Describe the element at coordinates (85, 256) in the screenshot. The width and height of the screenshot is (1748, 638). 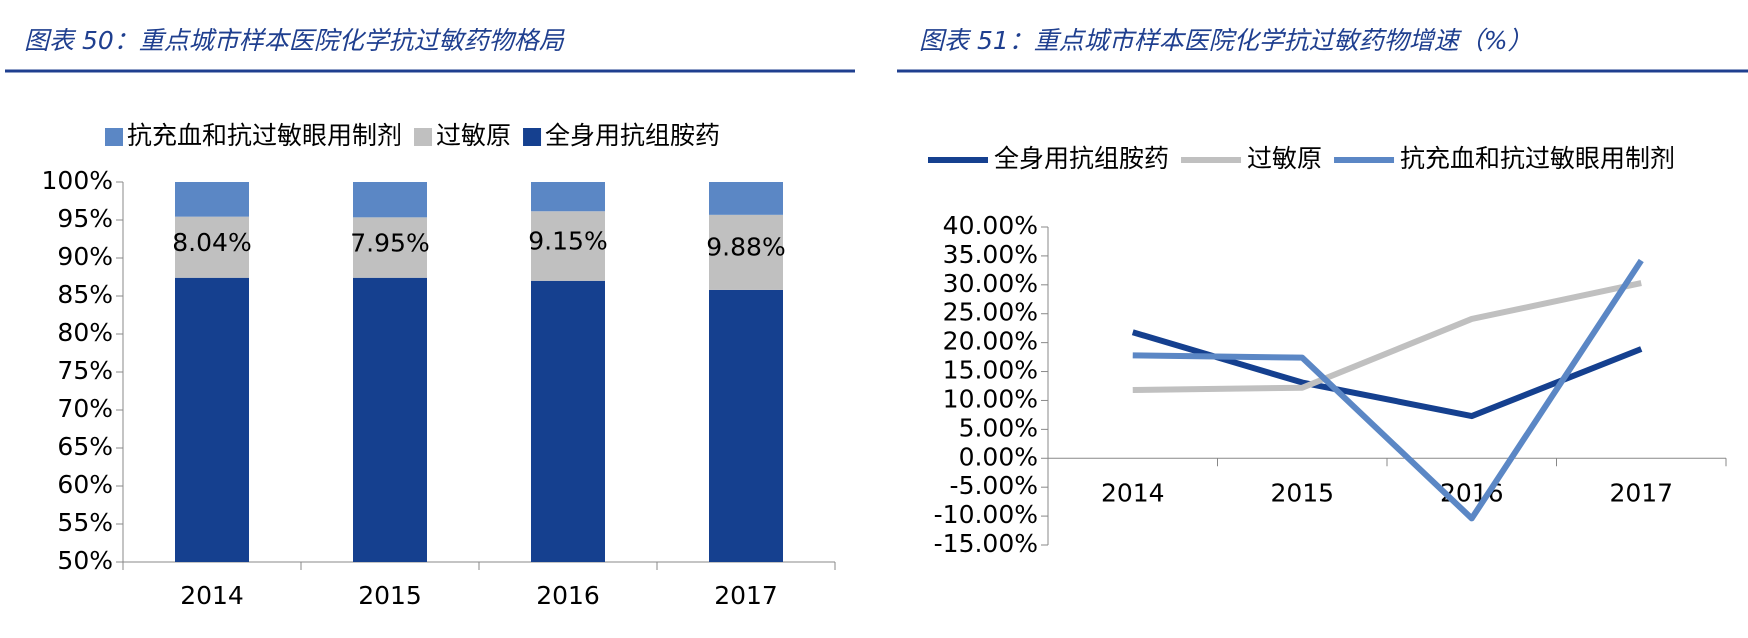
I see `y-tick-label: 90%` at that location.